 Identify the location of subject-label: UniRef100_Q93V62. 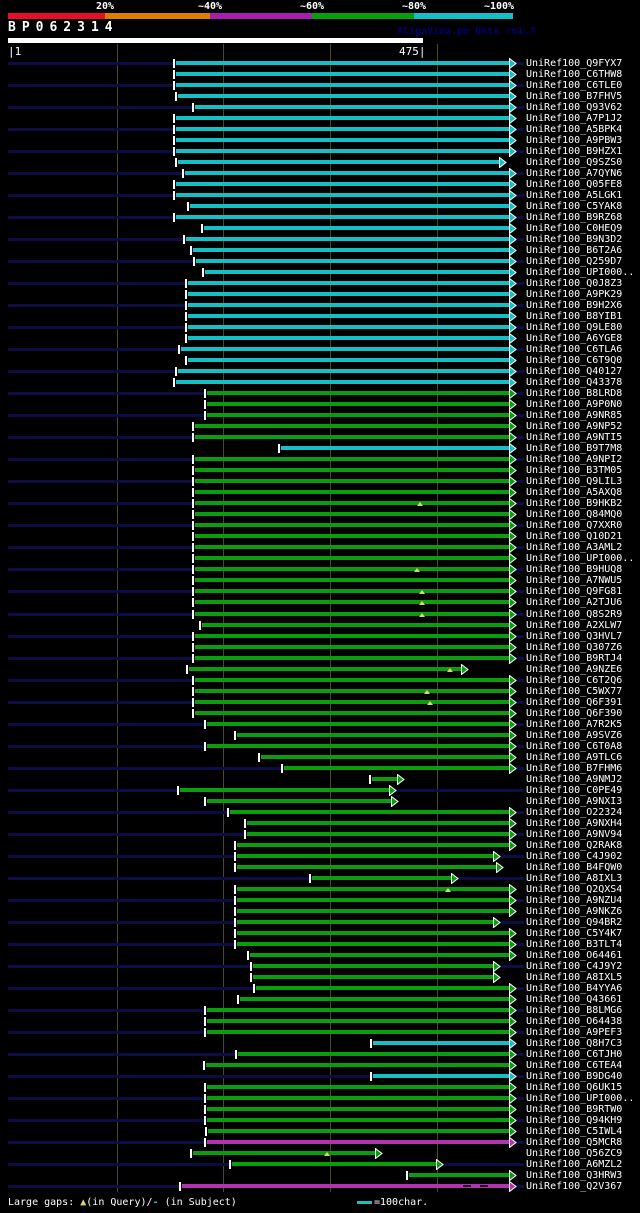
(574, 107).